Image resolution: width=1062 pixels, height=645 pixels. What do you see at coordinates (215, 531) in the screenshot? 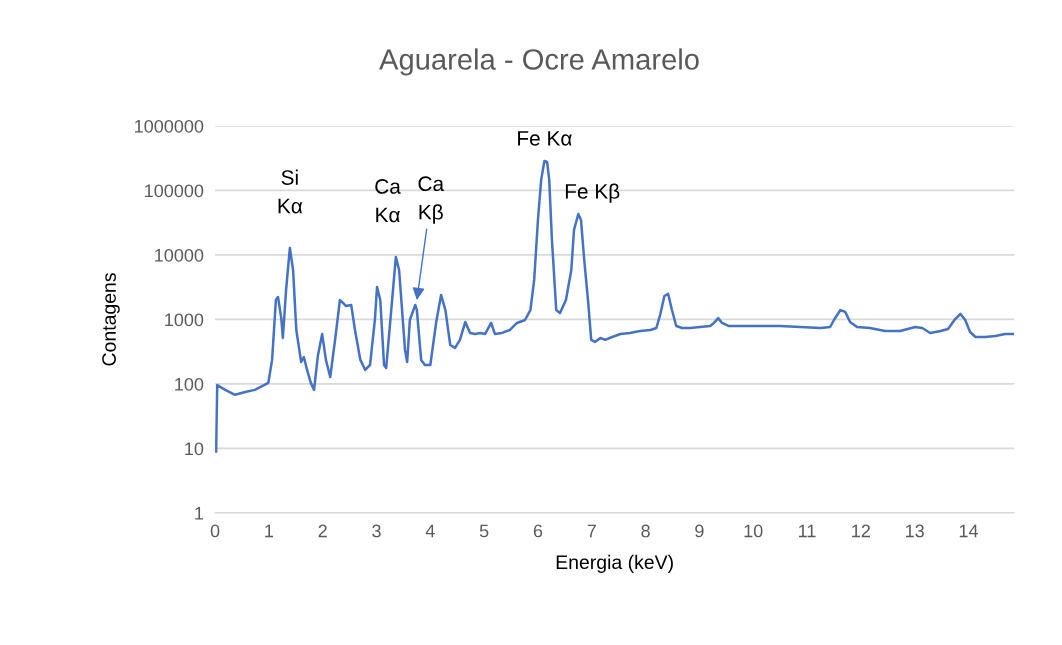
I see `x-tick-label: 0` at bounding box center [215, 531].